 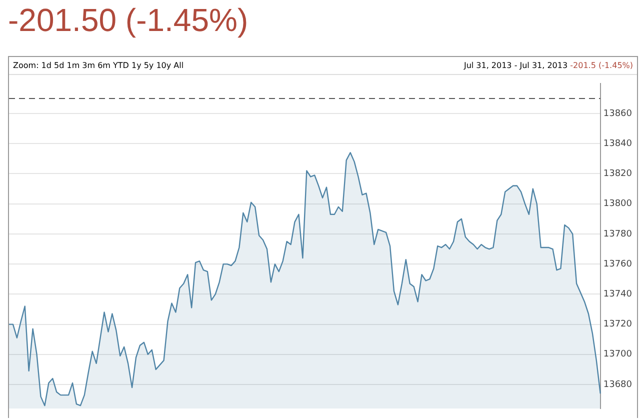 I want to click on y-tick-label: 13720, so click(x=617, y=325).